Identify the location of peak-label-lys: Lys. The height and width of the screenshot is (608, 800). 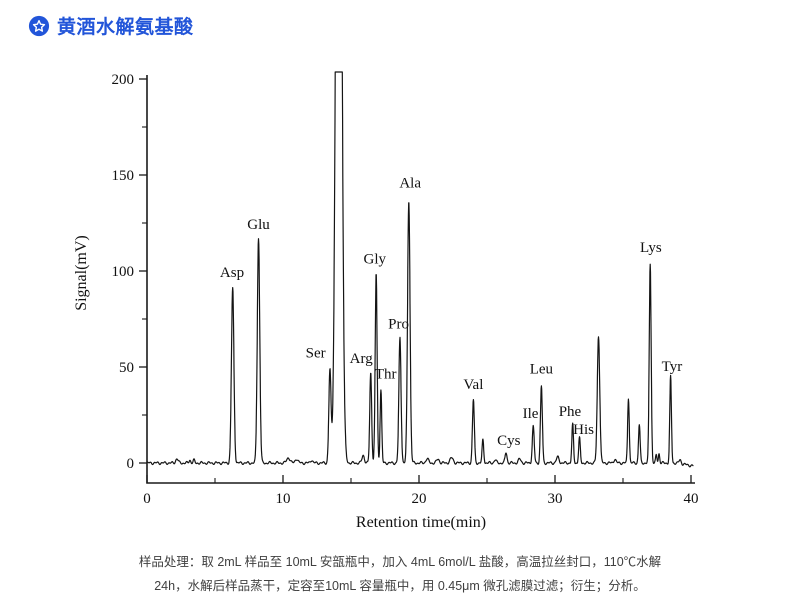
(651, 248).